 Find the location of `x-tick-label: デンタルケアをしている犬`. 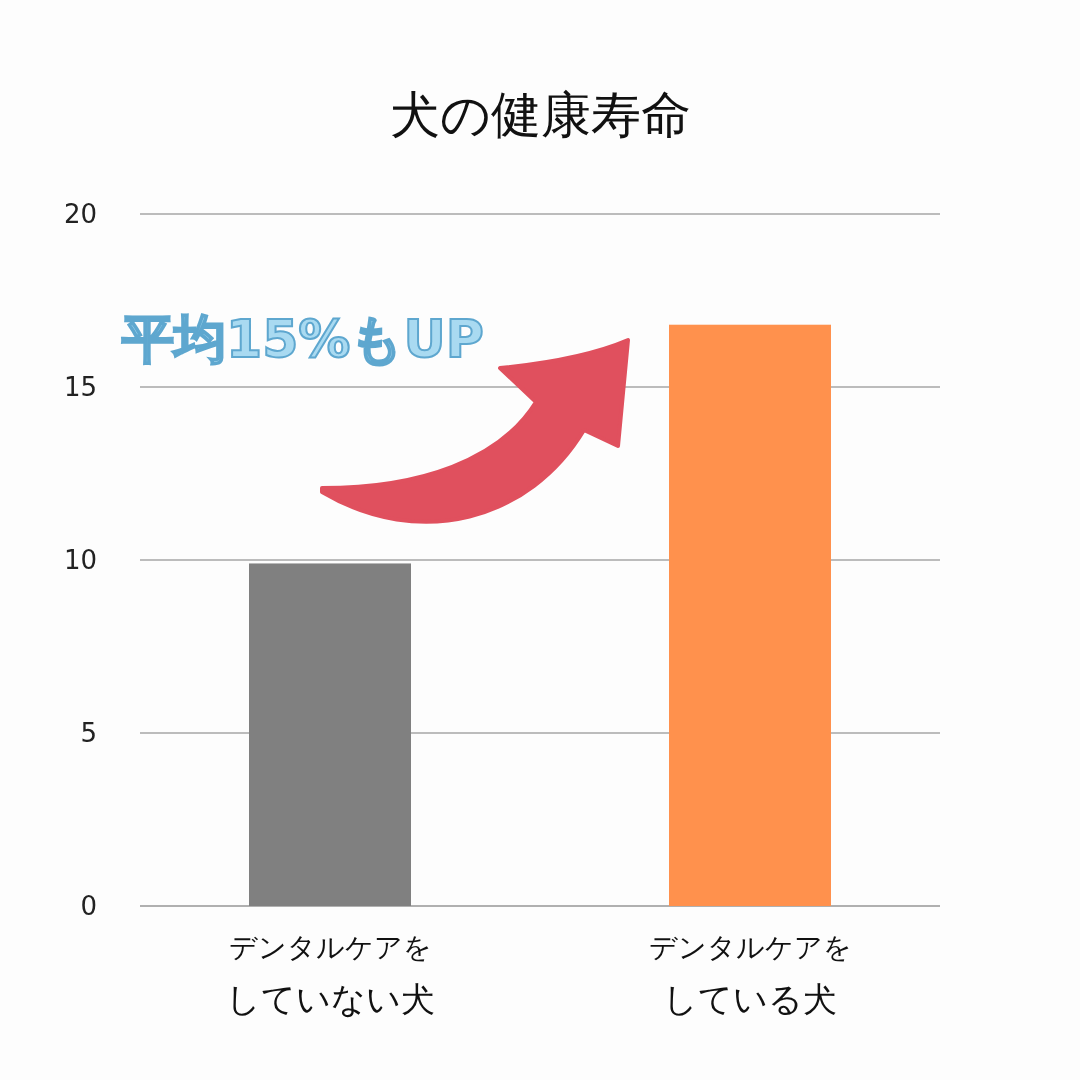

x-tick-label: デンタルケアをしている犬 is located at coordinates (750, 975).